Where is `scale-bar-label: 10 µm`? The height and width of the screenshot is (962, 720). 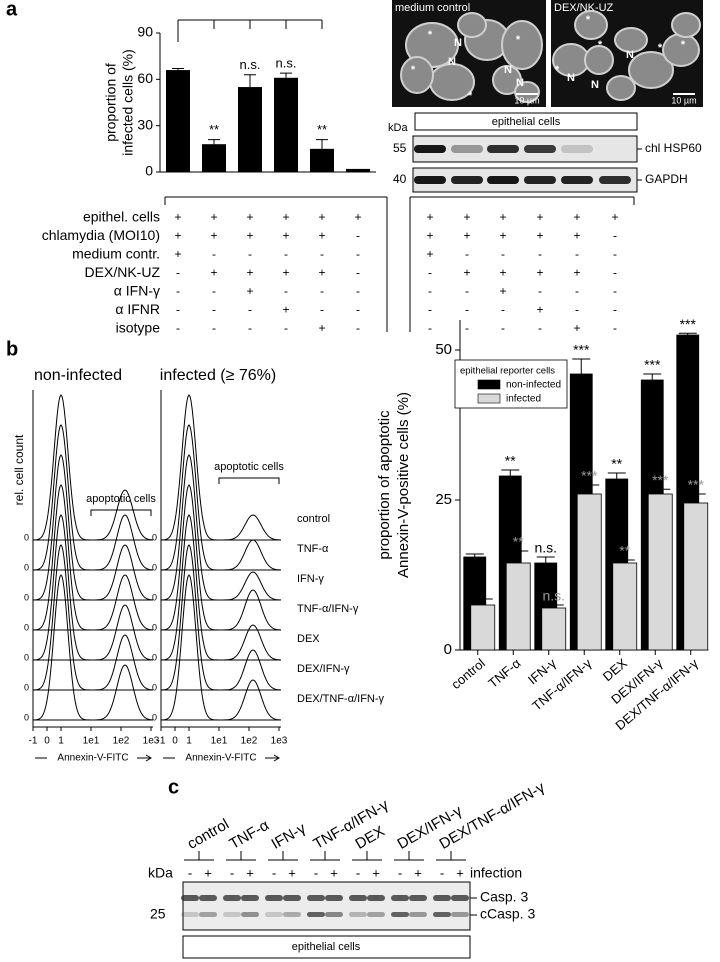 scale-bar-label: 10 µm is located at coordinates (683, 100).